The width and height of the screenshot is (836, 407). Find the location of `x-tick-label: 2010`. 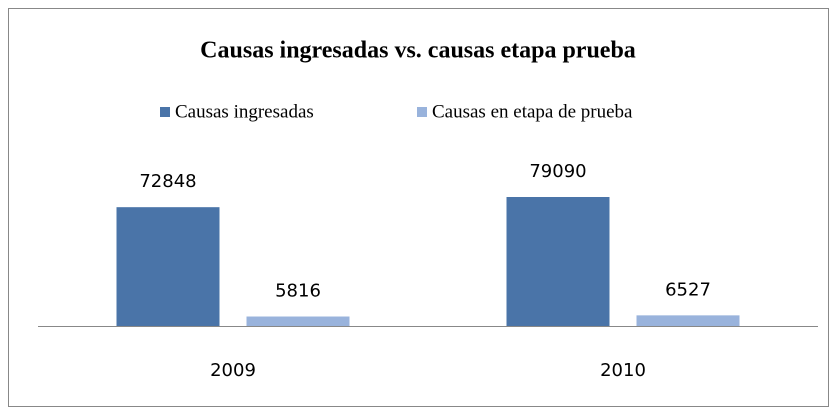

x-tick-label: 2010 is located at coordinates (623, 370).